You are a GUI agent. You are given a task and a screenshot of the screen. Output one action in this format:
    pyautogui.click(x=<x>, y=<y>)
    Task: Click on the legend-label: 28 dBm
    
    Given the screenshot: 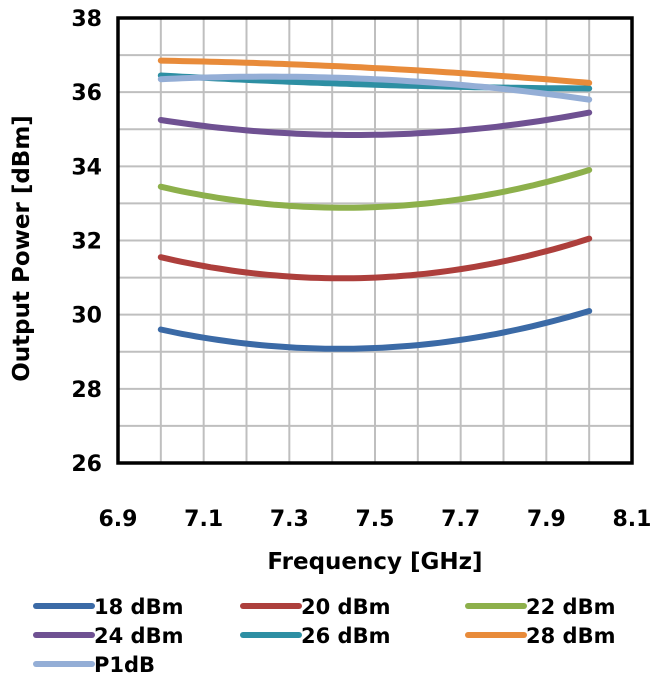 What is the action you would take?
    pyautogui.click(x=570, y=636)
    